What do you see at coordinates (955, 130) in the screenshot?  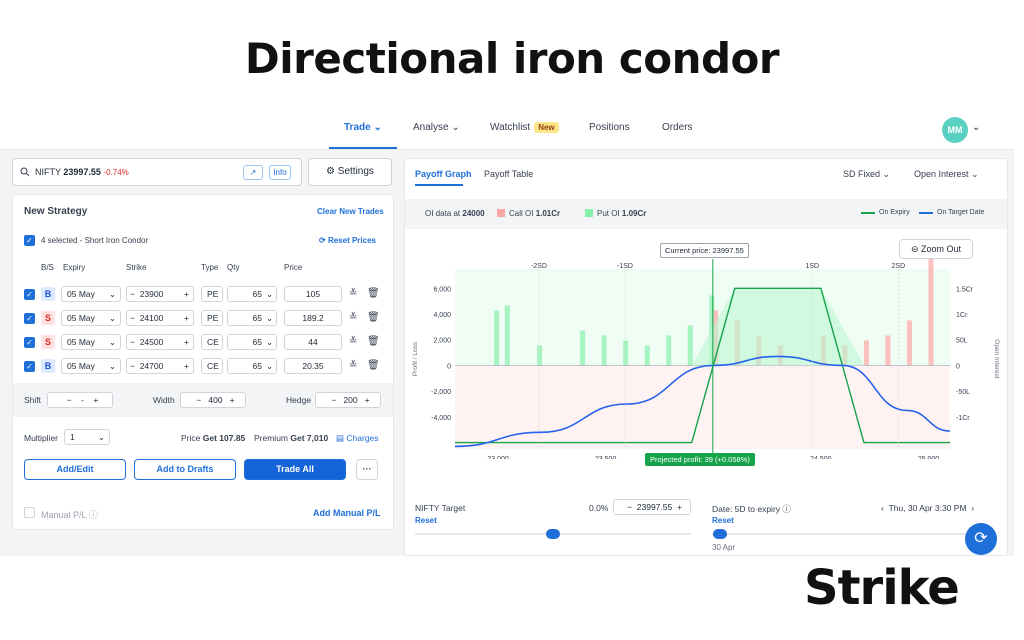 I see `avatar: MM` at bounding box center [955, 130].